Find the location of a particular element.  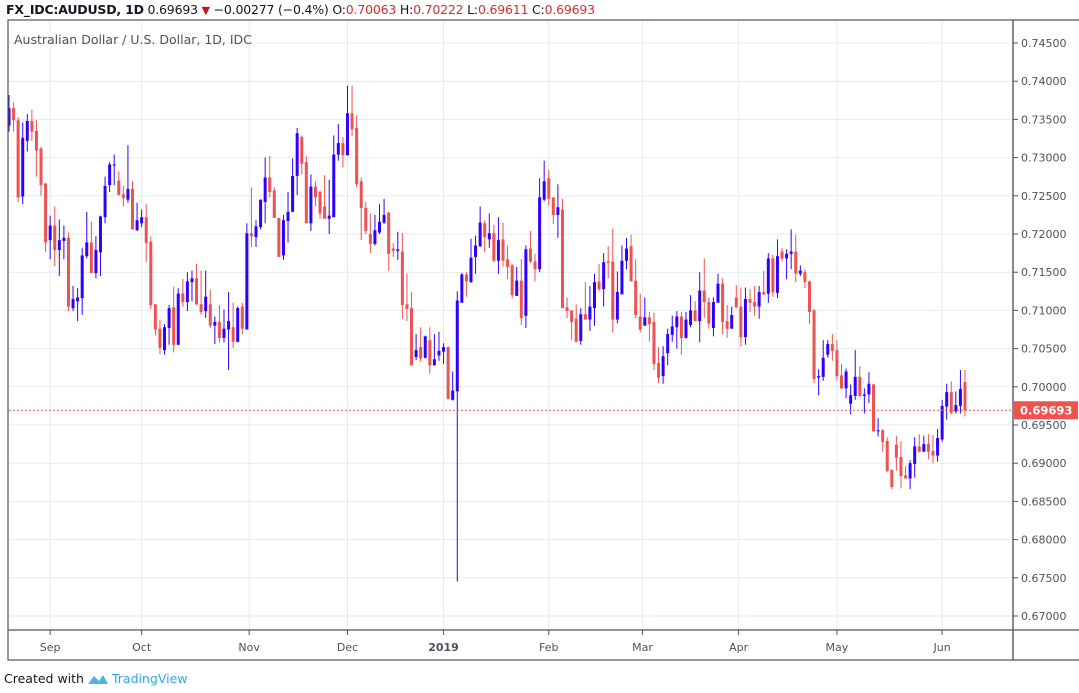

last-price-label: 0.69693 is located at coordinates (1046, 410).